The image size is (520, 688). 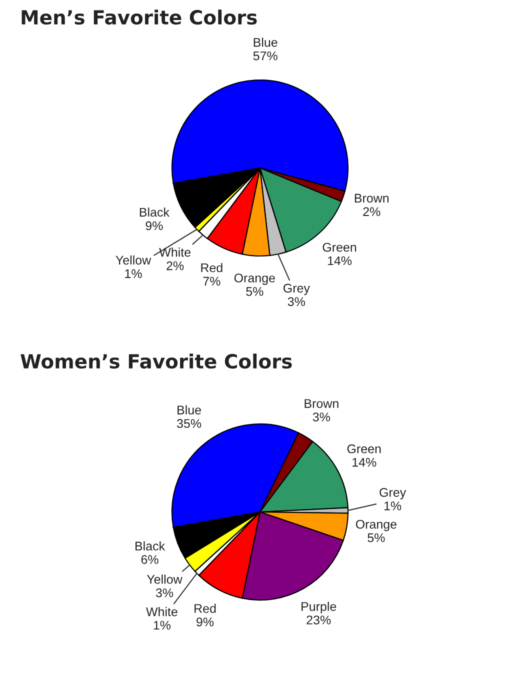 I want to click on chart-title: Men’s Favorite Colors, so click(x=139, y=17).